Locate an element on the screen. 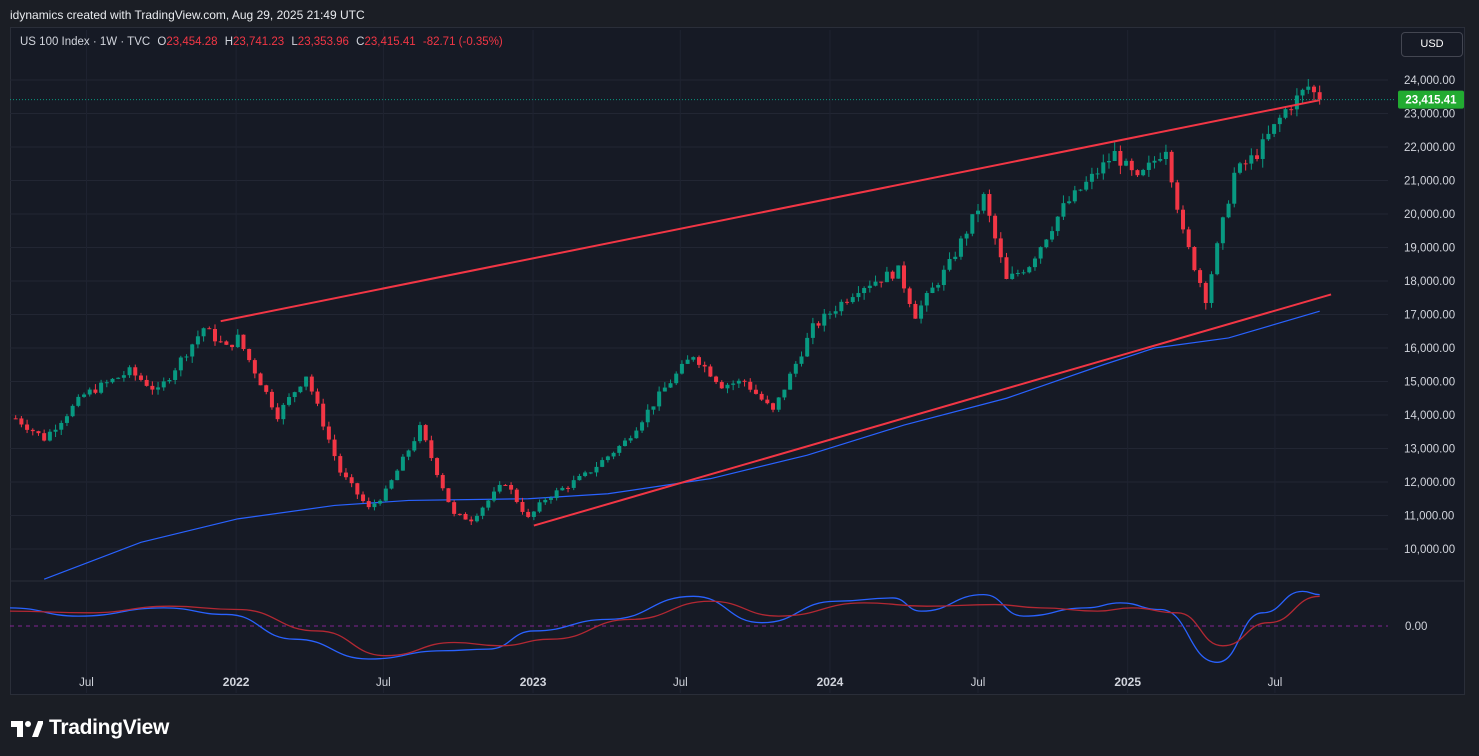  tradingview-wordmark: TradingView is located at coordinates (109, 727).